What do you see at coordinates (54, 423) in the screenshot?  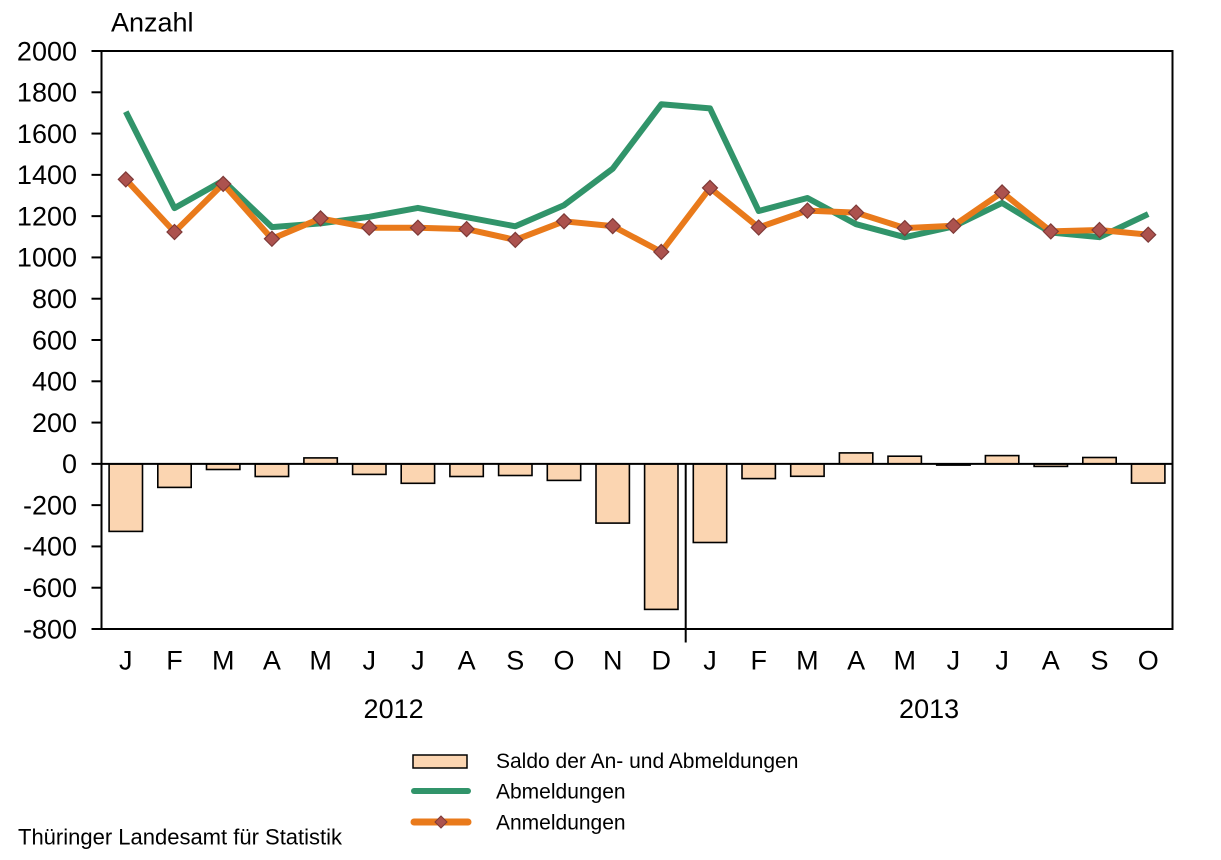 I see `svg-text: 200` at bounding box center [54, 423].